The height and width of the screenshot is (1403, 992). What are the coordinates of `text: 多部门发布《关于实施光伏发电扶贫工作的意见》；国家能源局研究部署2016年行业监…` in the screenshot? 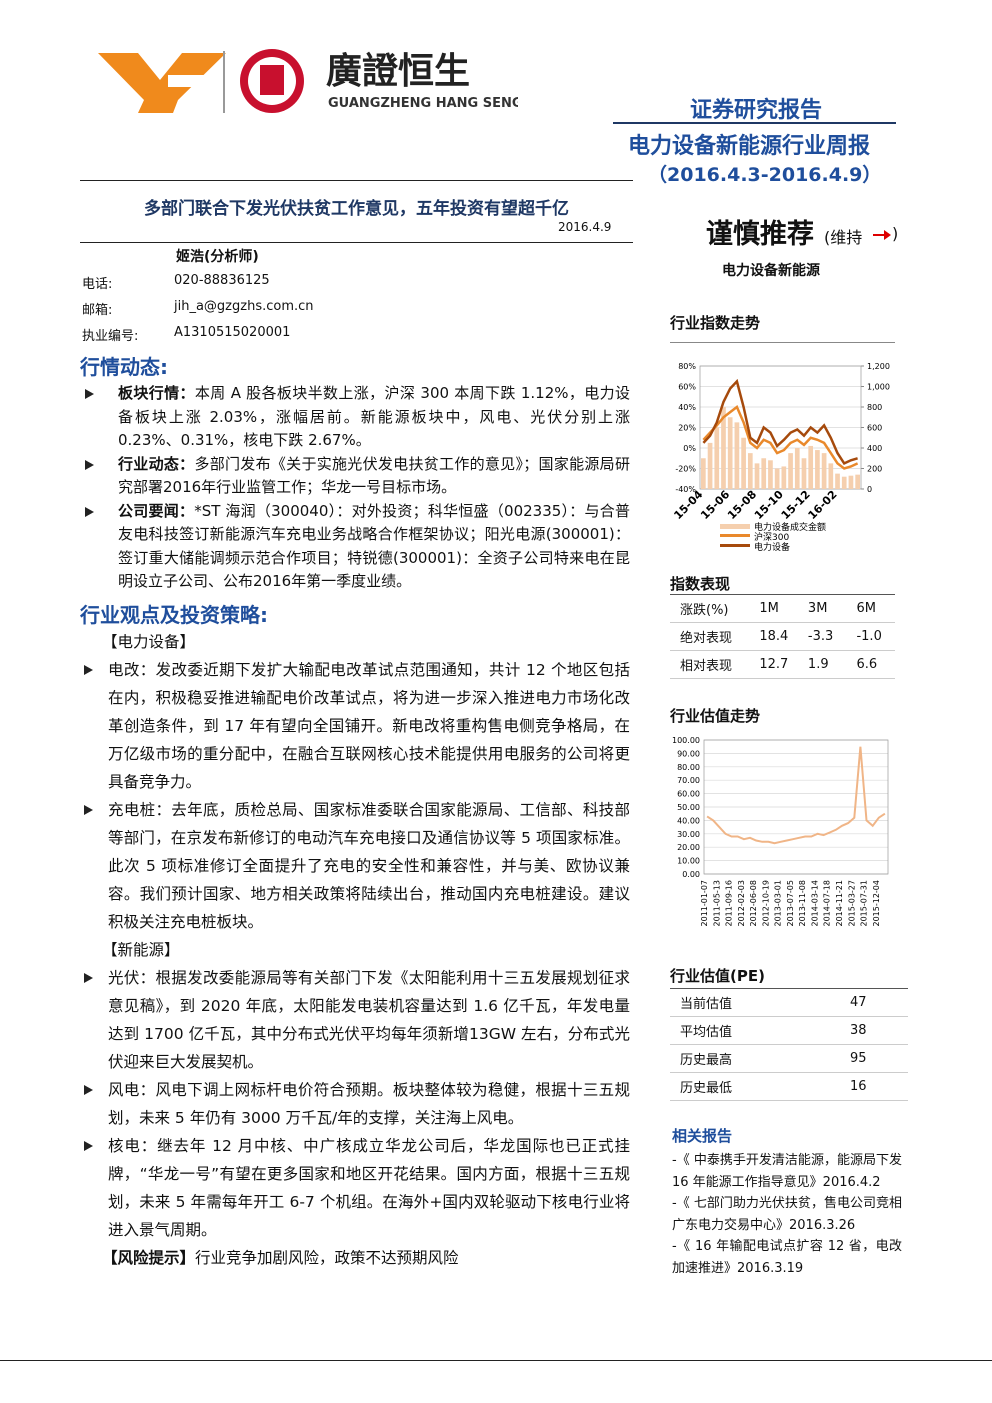 It's located at (374, 475).